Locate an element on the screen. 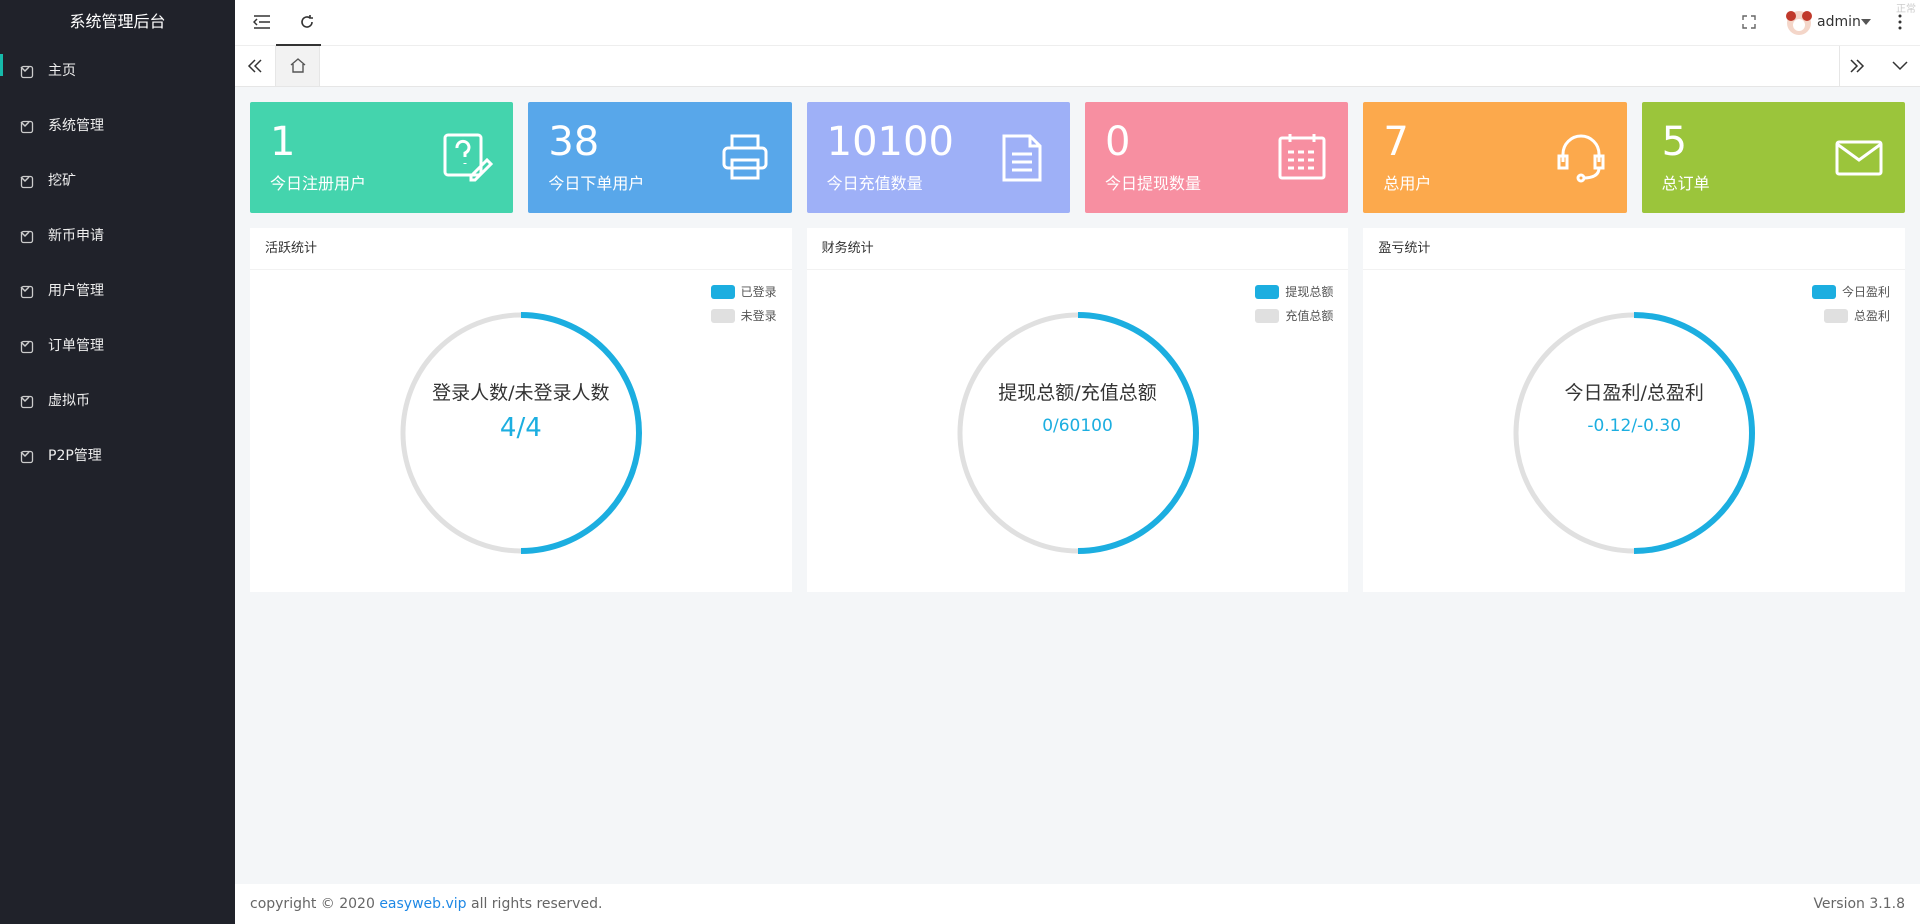 This screenshot has width=1920, height=924. sidebar: 系统管理后台 主页系统管理挖矿 新币申请 用户管理订单管理虚拟币 P2P管理 is located at coordinates (117, 462).